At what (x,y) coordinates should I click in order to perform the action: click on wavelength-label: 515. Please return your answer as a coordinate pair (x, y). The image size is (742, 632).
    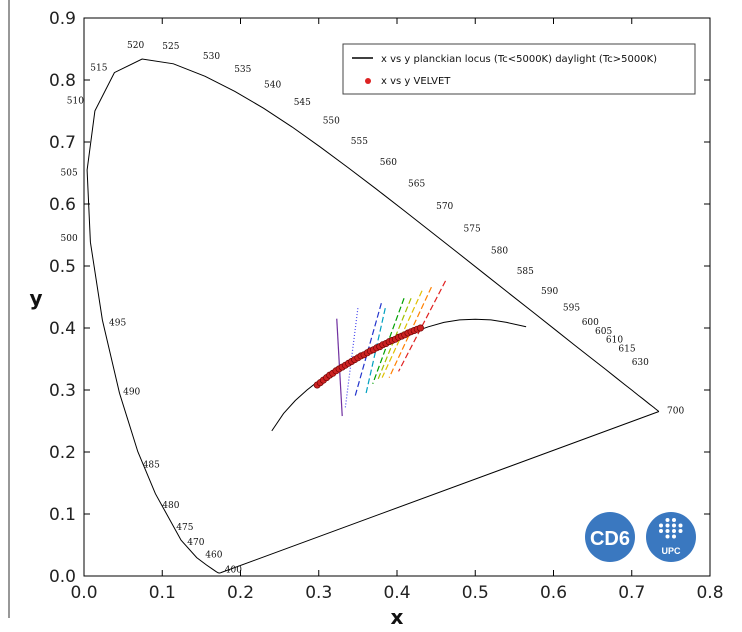
    Looking at the image, I should click on (98, 69).